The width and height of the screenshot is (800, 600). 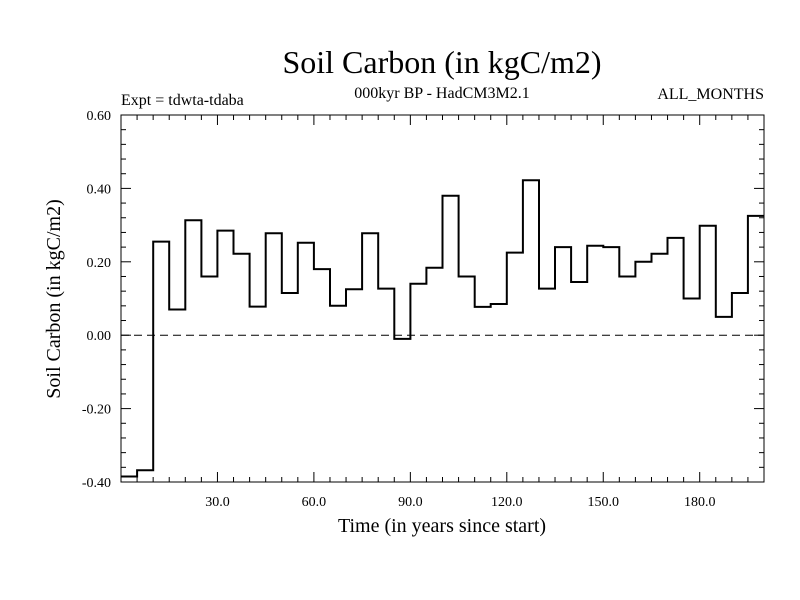 I want to click on x-tick-label: 150.0, so click(x=604, y=502).